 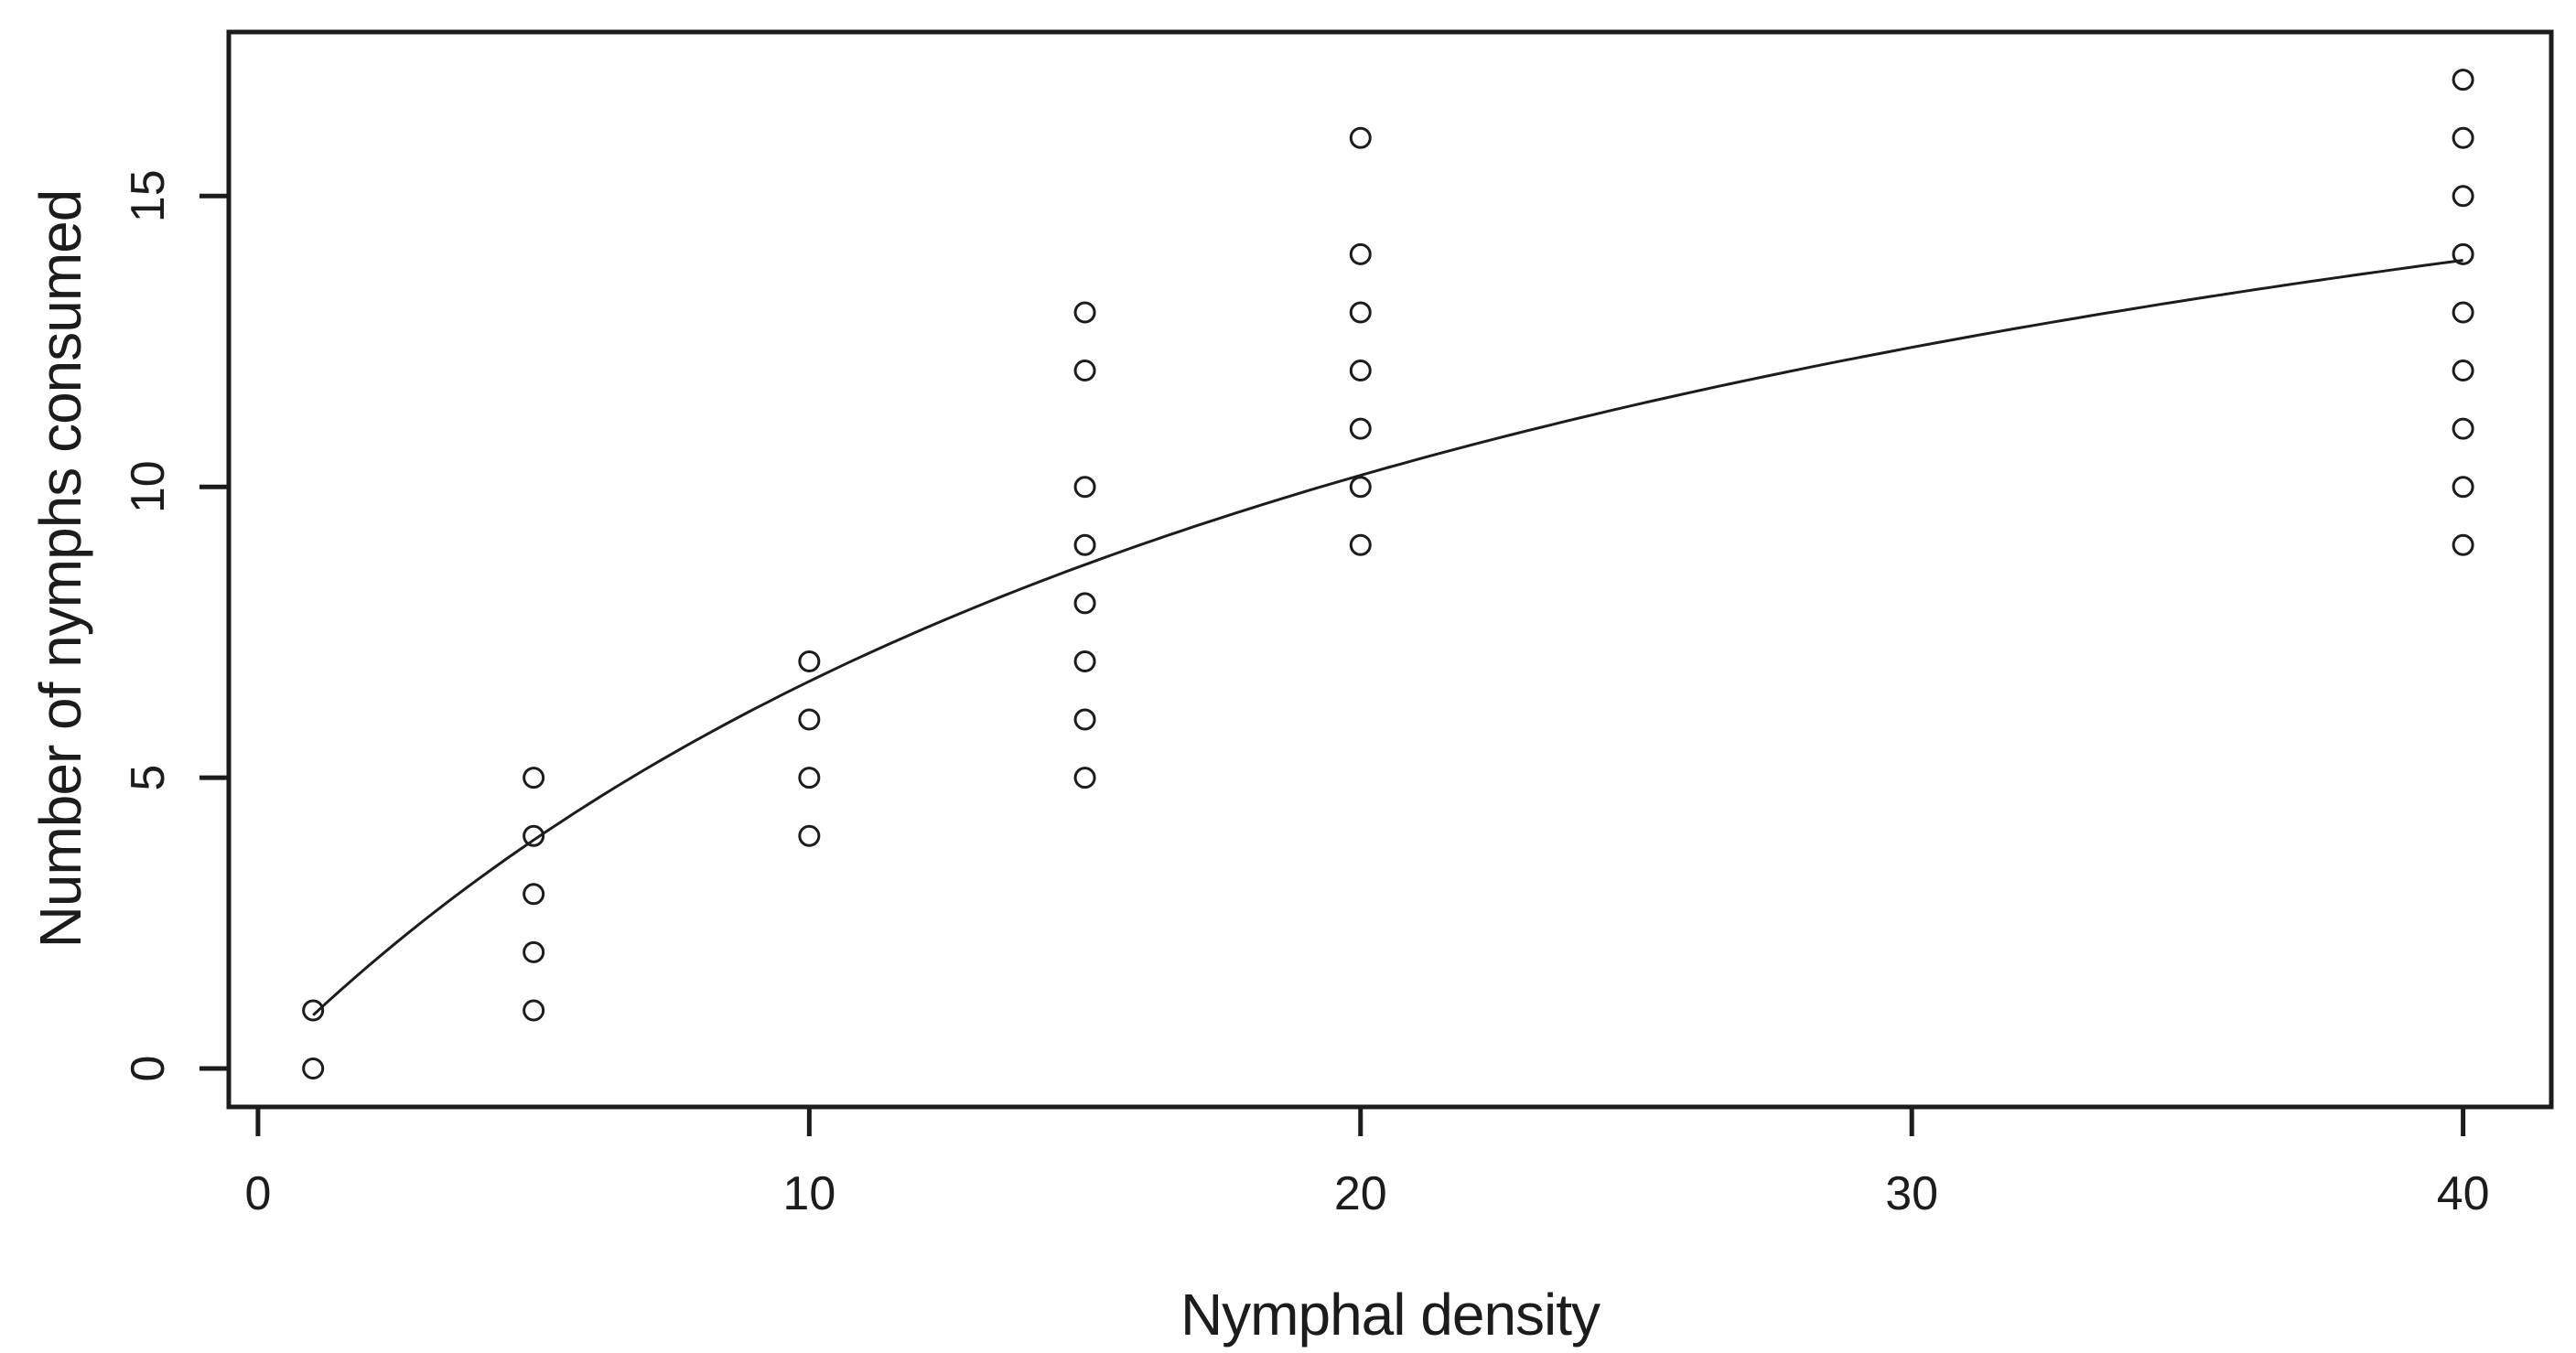 What do you see at coordinates (2463, 1193) in the screenshot?
I see `x-tick-label: 40` at bounding box center [2463, 1193].